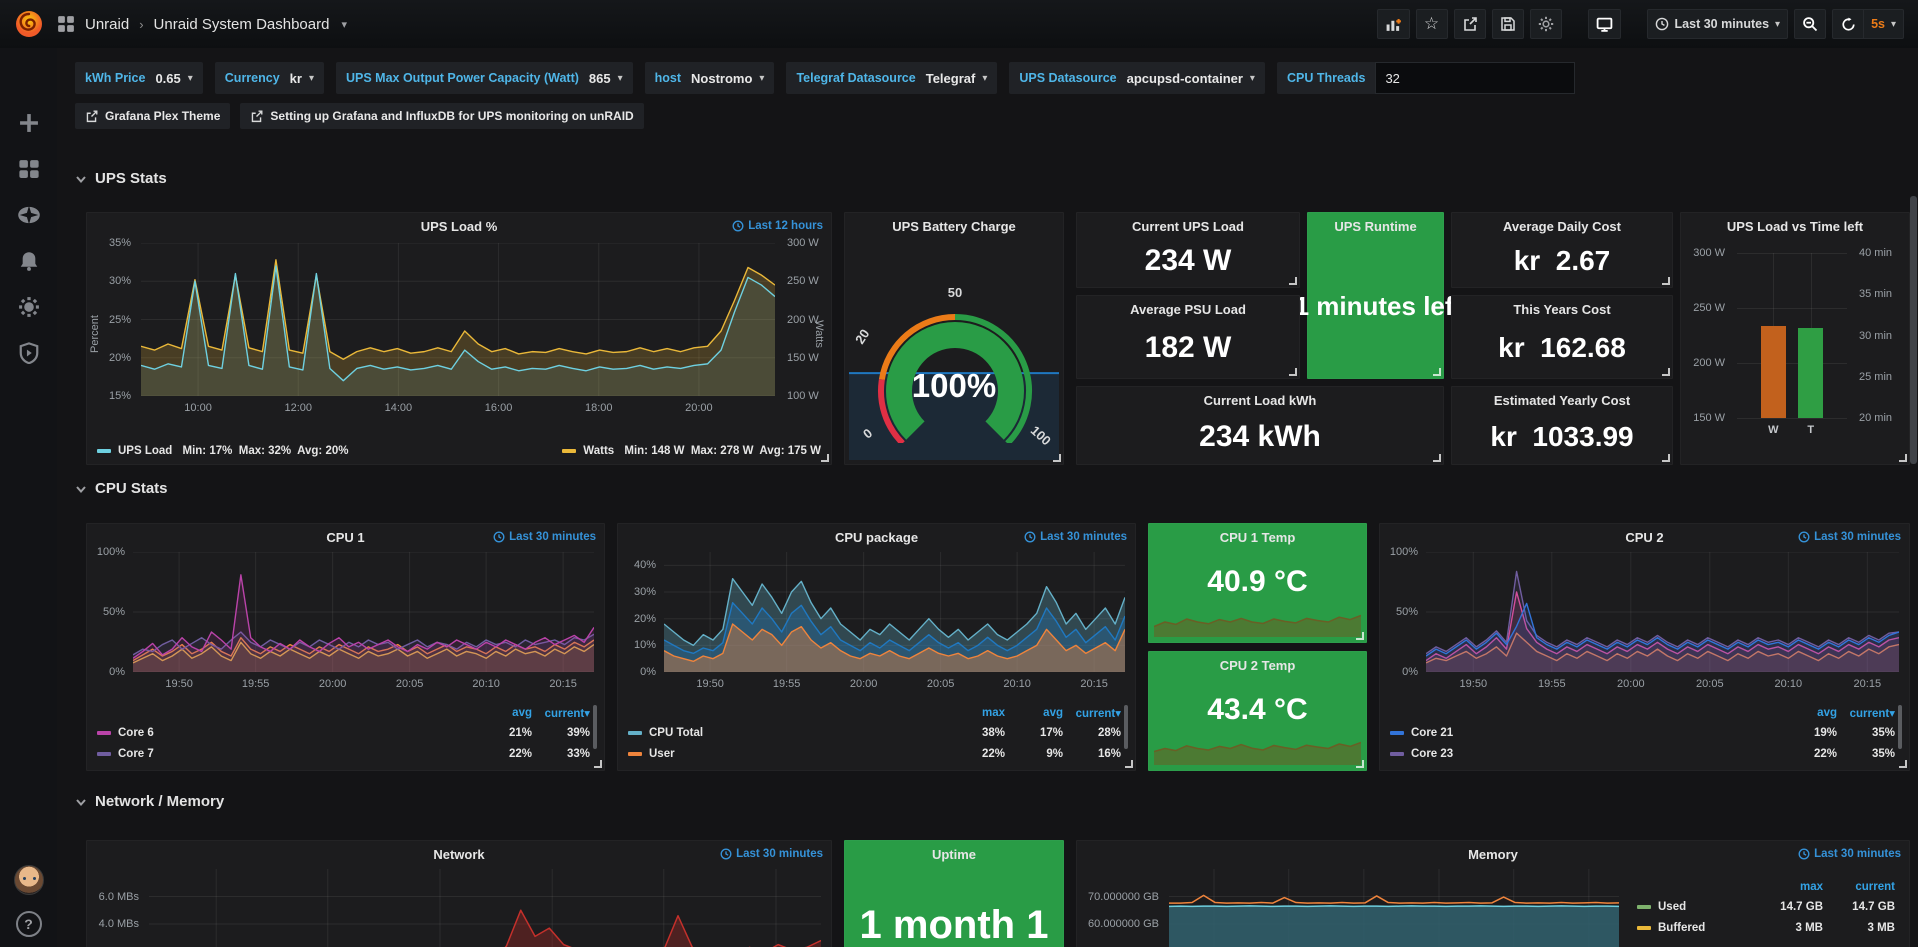 The width and height of the screenshot is (1918, 947). What do you see at coordinates (1792, 336) in the screenshot?
I see `bar-chart` at bounding box center [1792, 336].